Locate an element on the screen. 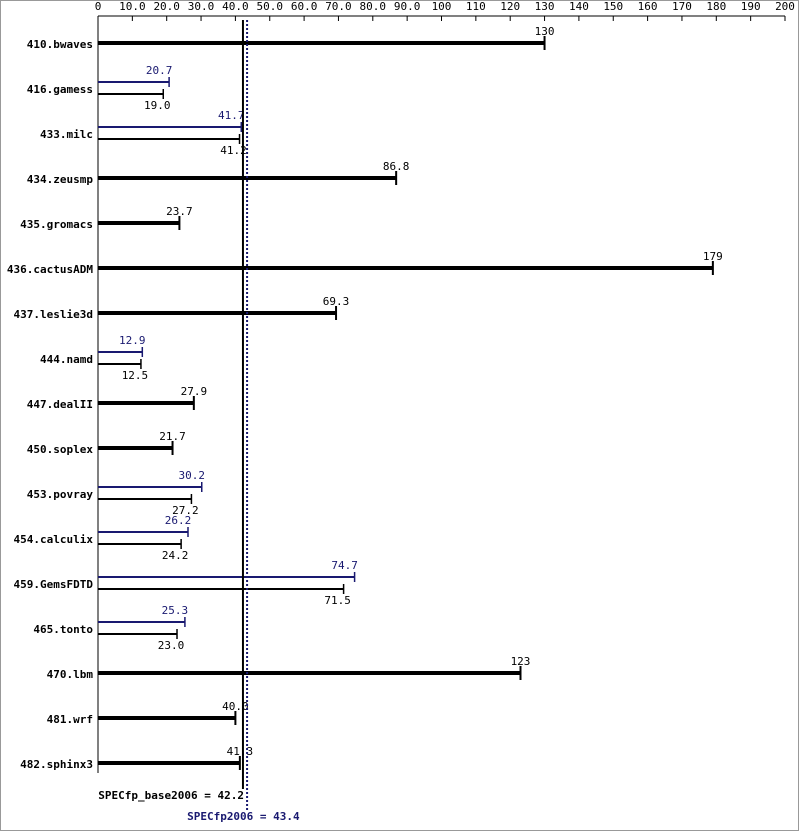  category-label: 482.sphinx3 is located at coordinates (56, 764).